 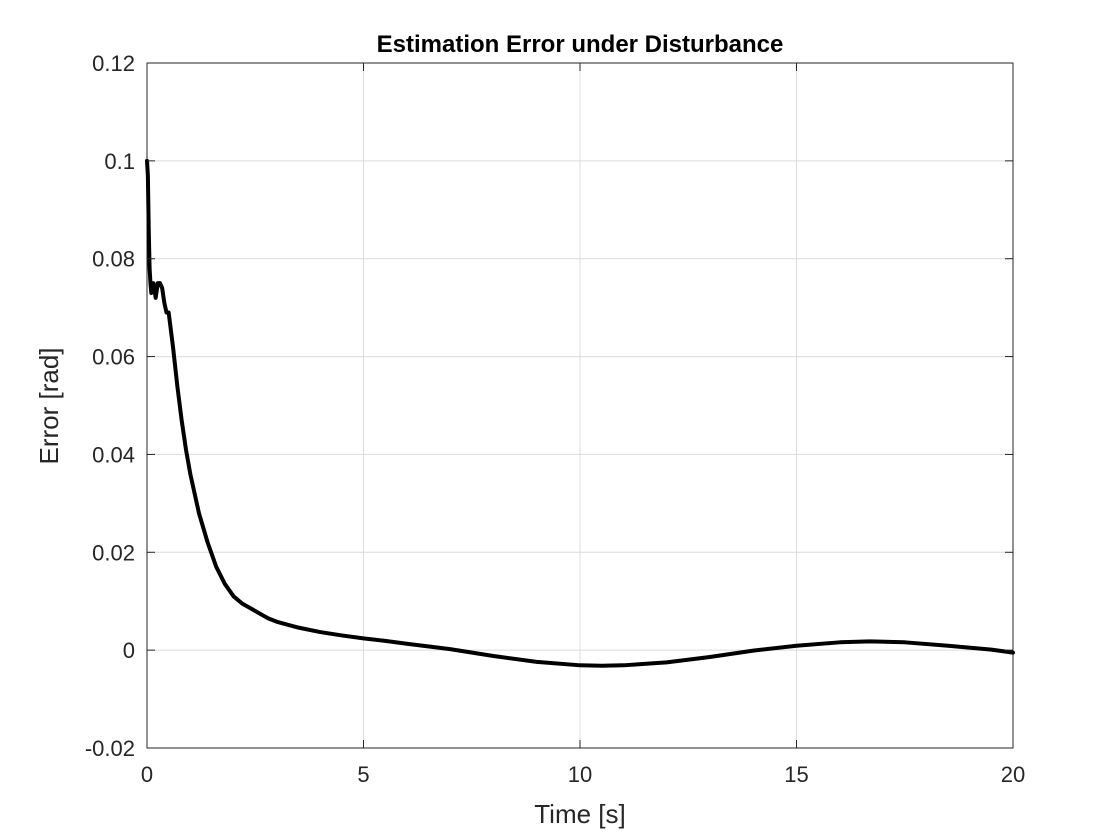 I want to click on y-tick-label: -0.02, so click(x=110, y=748).